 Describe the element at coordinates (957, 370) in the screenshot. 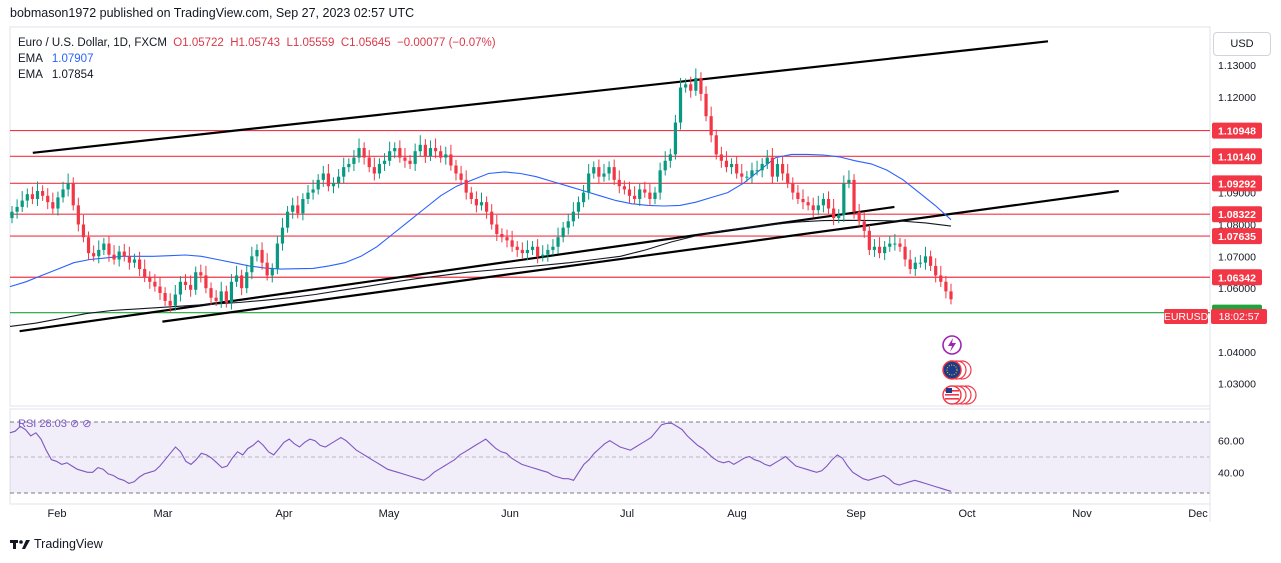

I see `eu-flag-event-icon` at that location.